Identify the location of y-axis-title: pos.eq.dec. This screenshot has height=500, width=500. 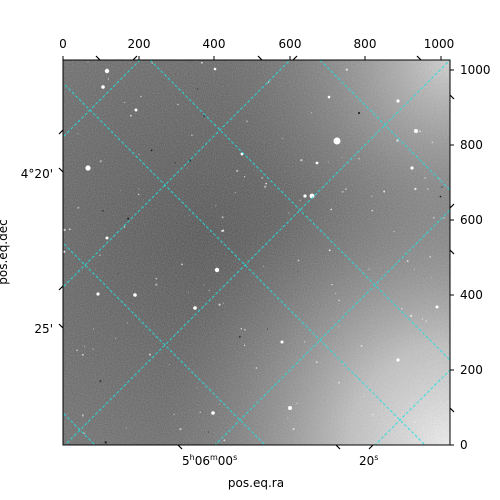
(5, 251).